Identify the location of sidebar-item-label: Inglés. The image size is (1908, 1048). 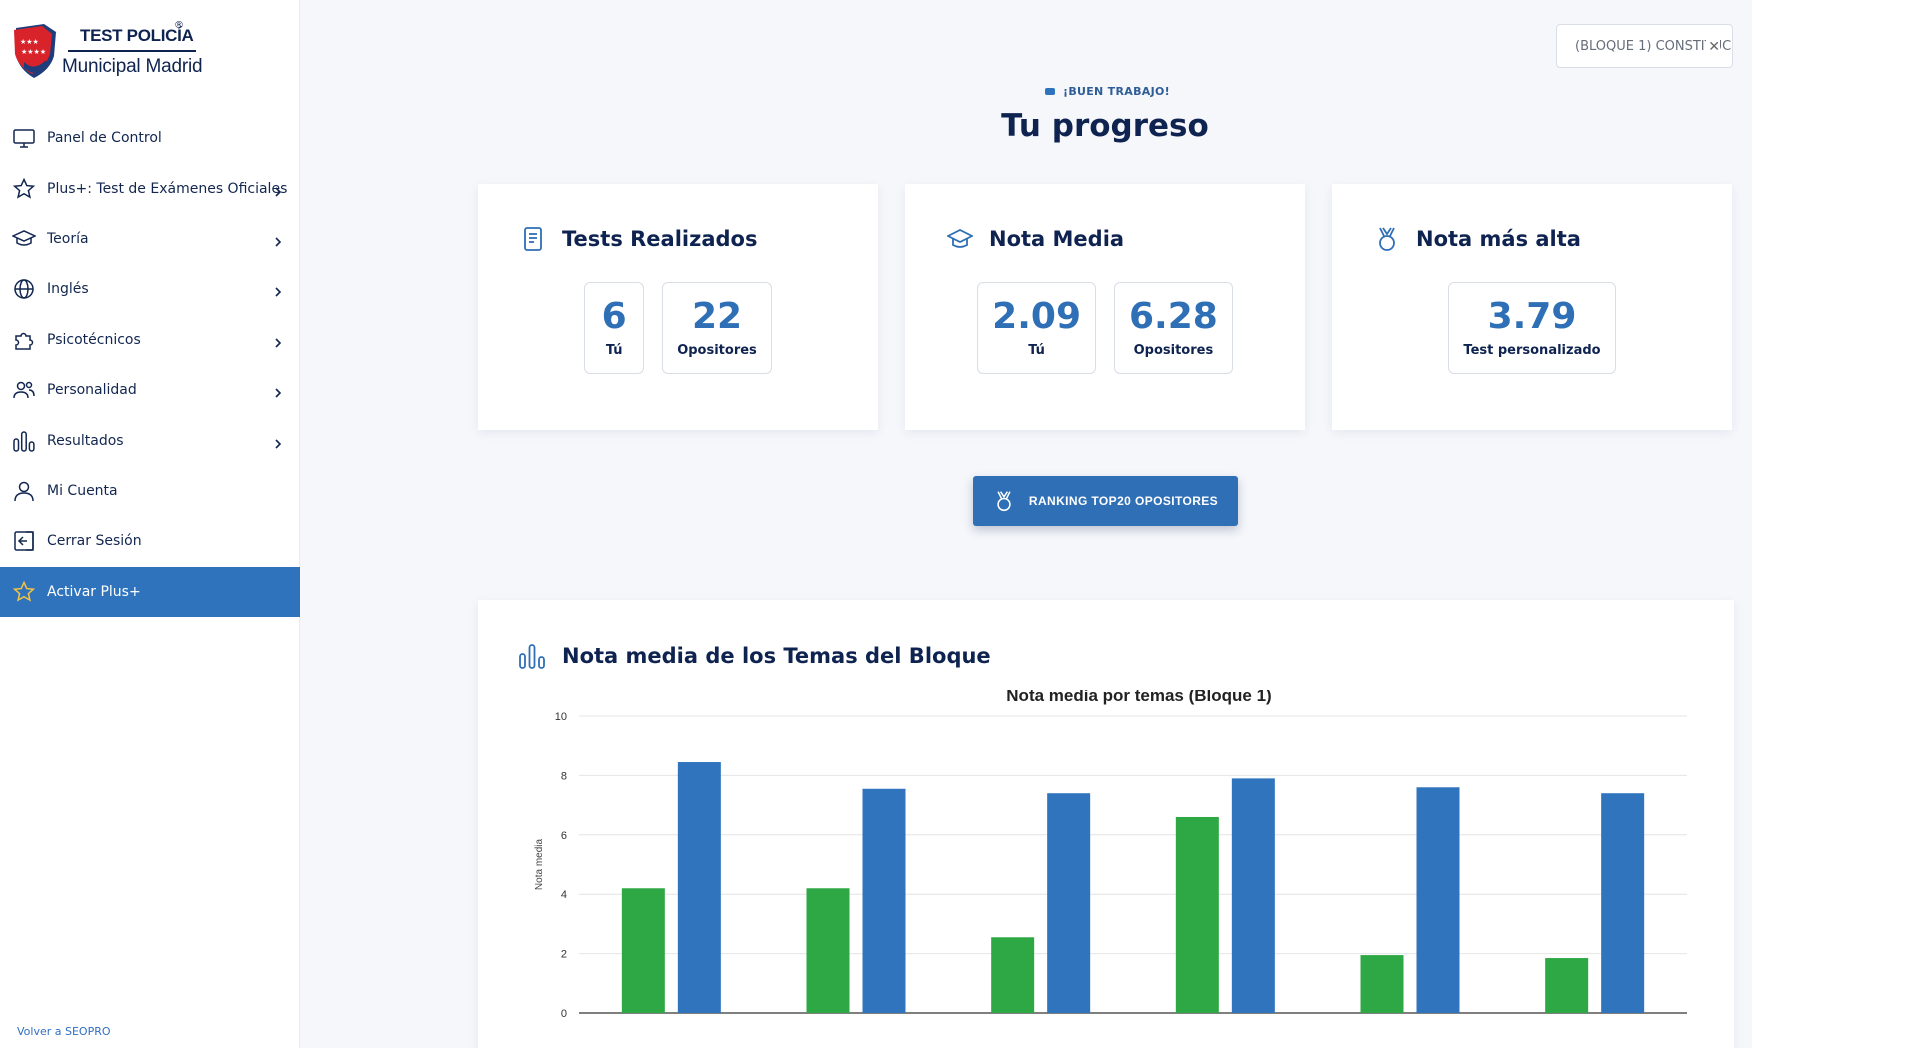
(68, 289).